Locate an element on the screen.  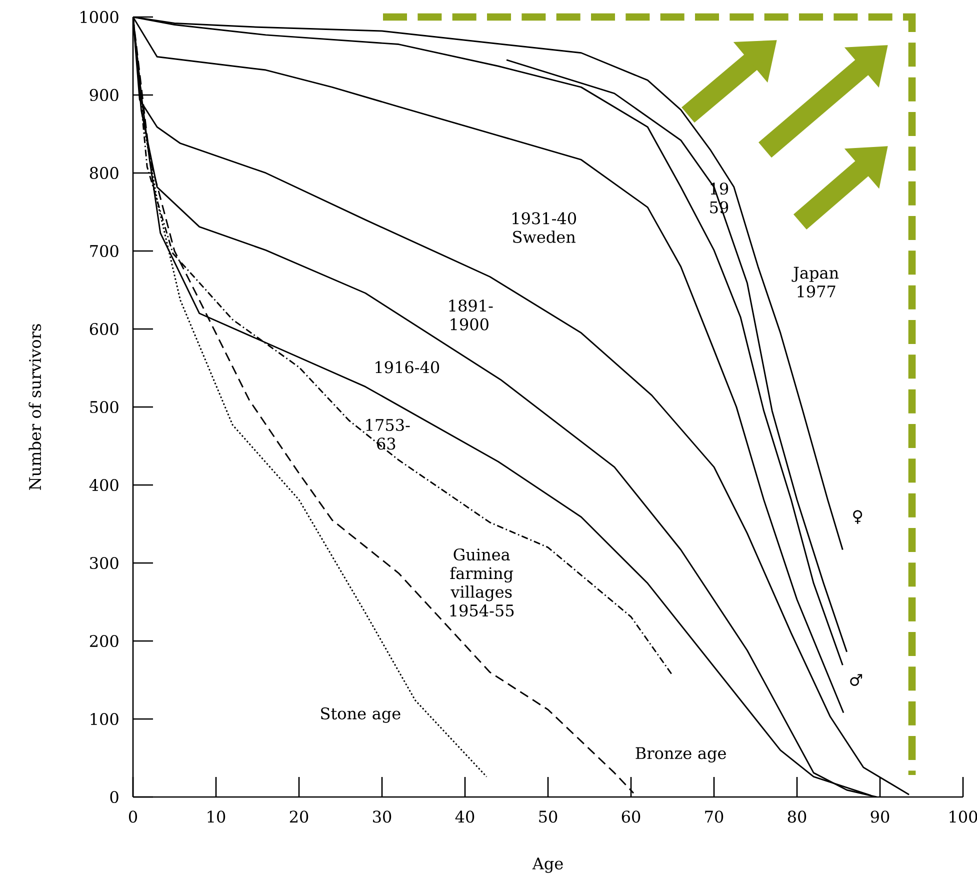
x-tick-label: 80 is located at coordinates (797, 816).